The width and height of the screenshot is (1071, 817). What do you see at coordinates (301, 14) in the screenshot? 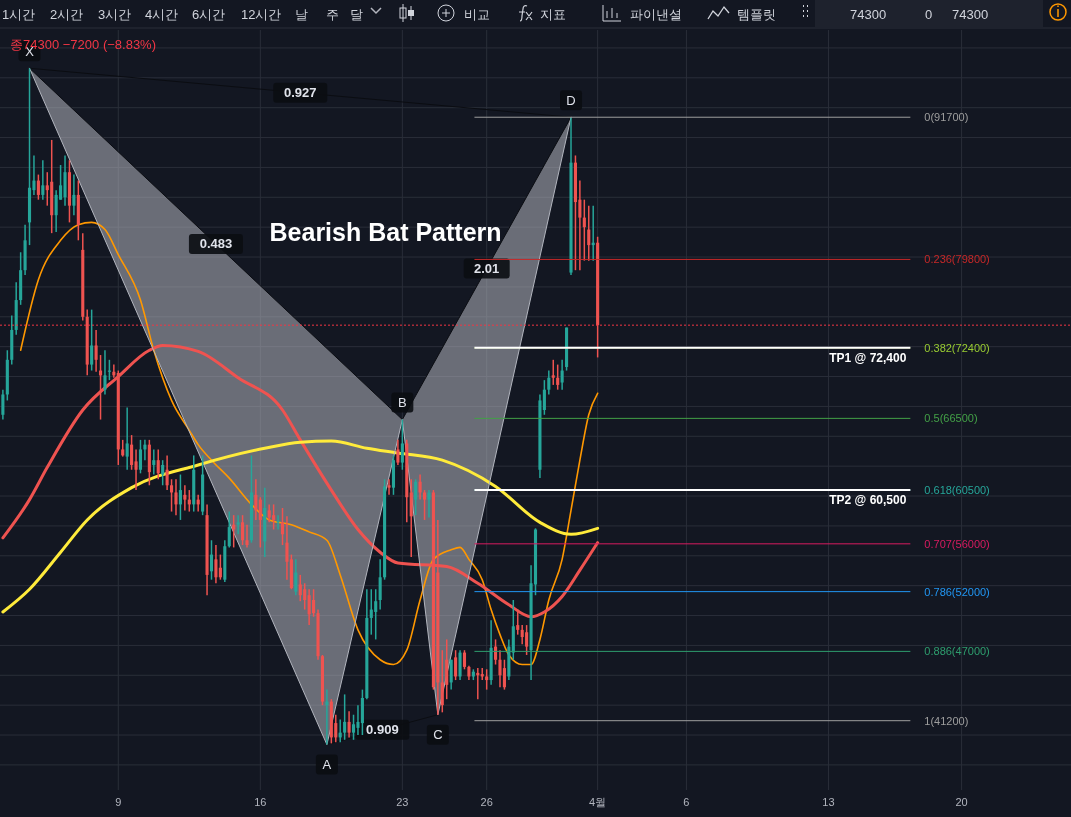
I see `text: 날` at bounding box center [301, 14].